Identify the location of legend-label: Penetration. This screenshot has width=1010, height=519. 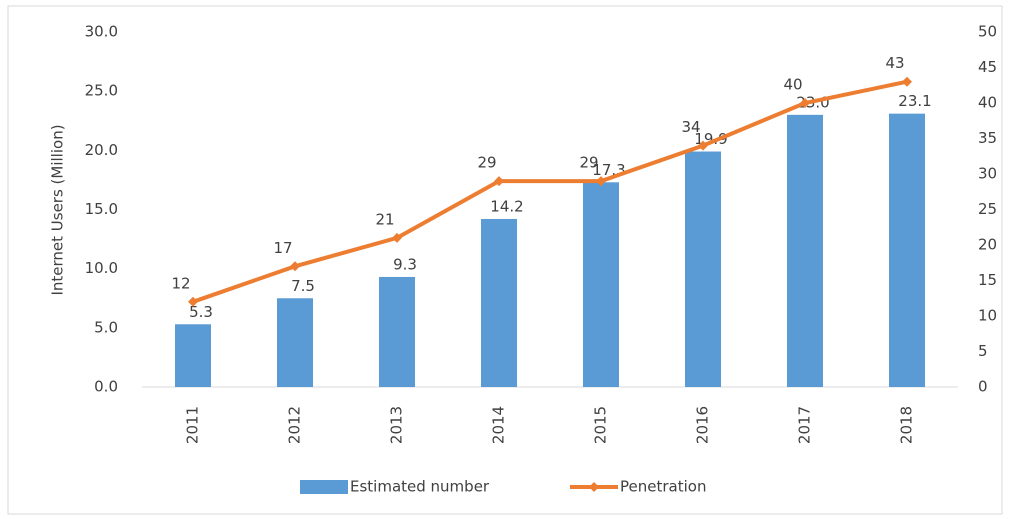
(663, 487).